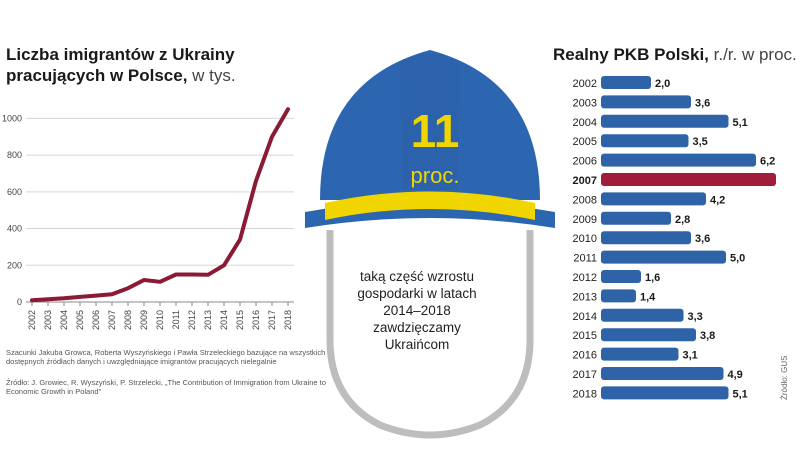  Describe the element at coordinates (240, 320) in the screenshot. I see `x-tick-label: 2015` at that location.